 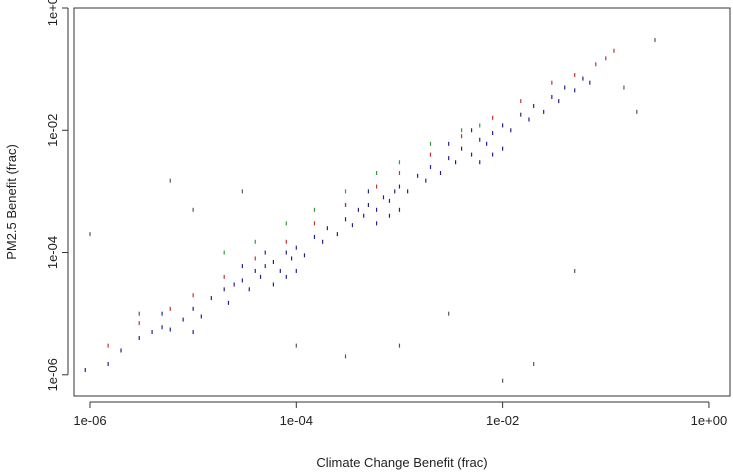 What do you see at coordinates (296, 420) in the screenshot?
I see `x-tick-label: 1e-04` at bounding box center [296, 420].